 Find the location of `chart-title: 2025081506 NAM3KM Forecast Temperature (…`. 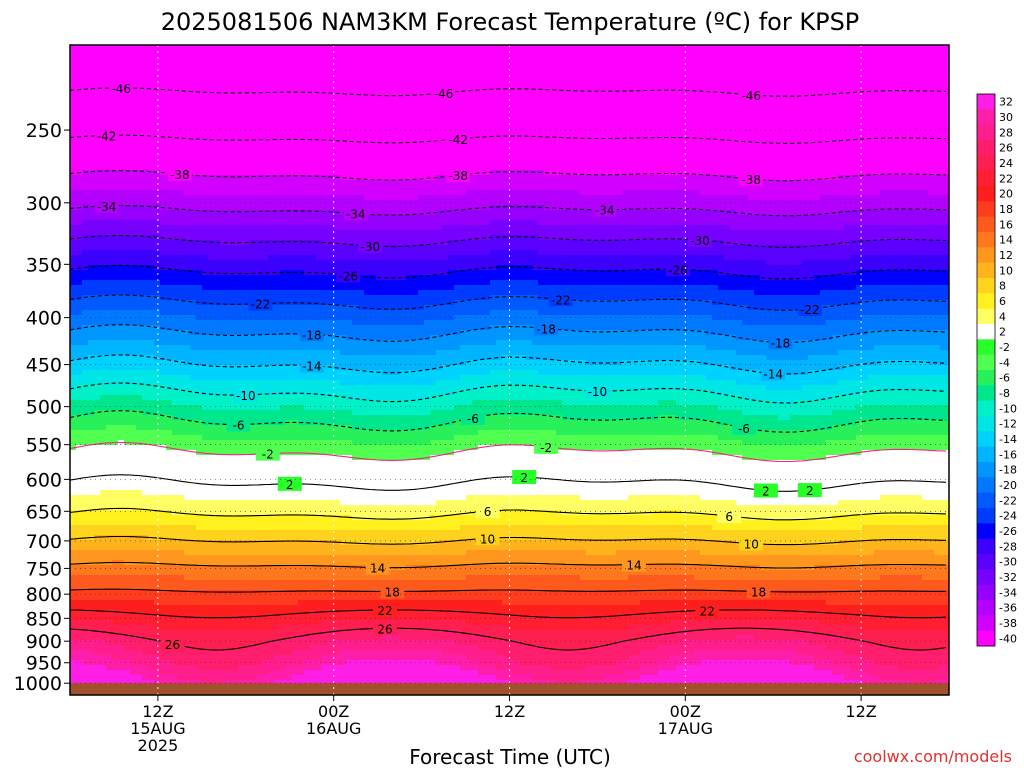

chart-title: 2025081506 NAM3KM Forecast Temperature (… is located at coordinates (510, 22).